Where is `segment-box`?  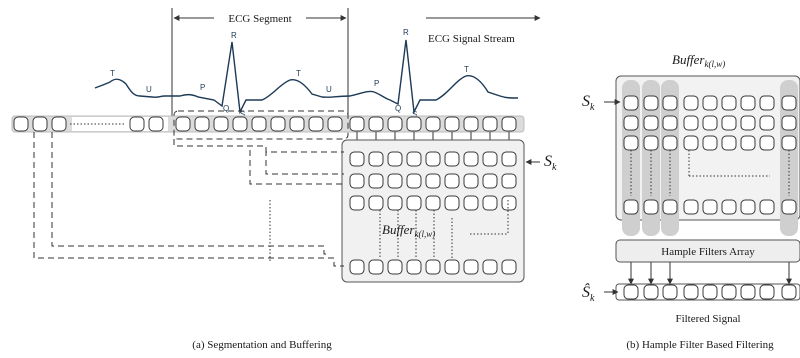 segment-box is located at coordinates (261, 125).